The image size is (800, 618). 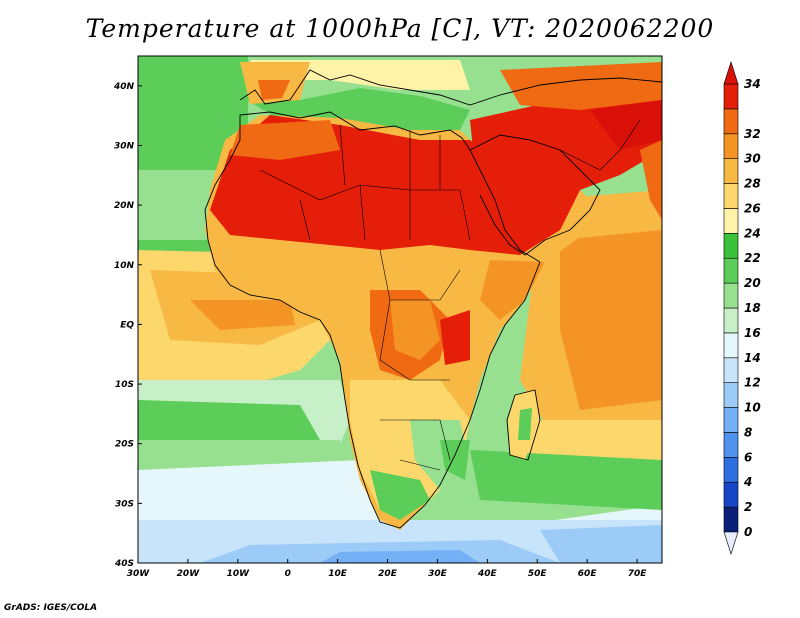 What do you see at coordinates (124, 87) in the screenshot?
I see `lat-tick-label: 40N` at bounding box center [124, 87].